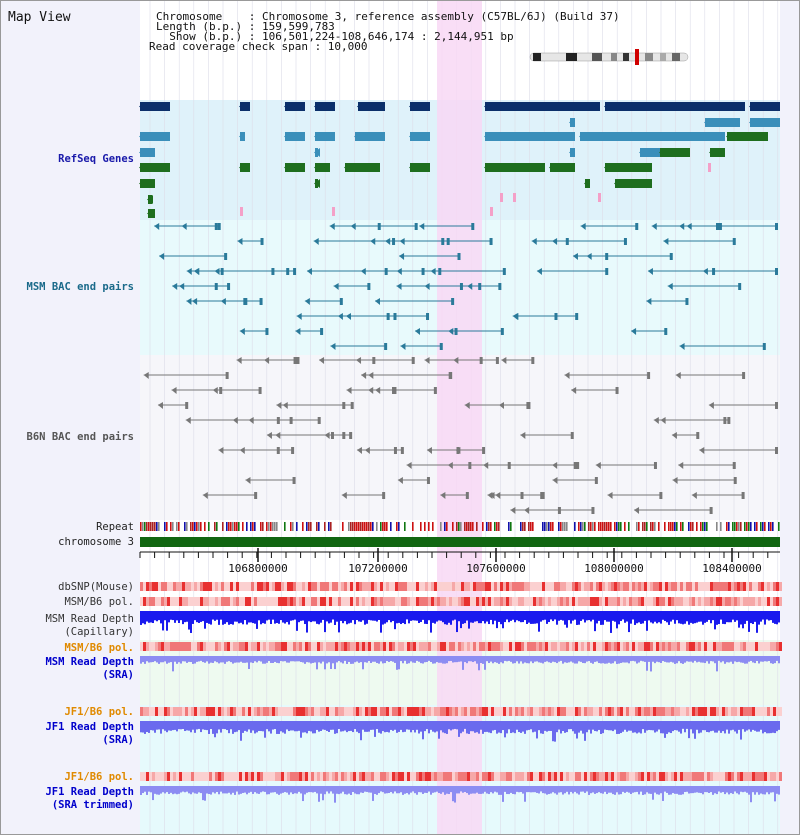 The height and width of the screenshot is (835, 800). Describe the element at coordinates (80, 437) in the screenshot. I see `b6n-bac-label: B6N BAC end pairs` at that location.